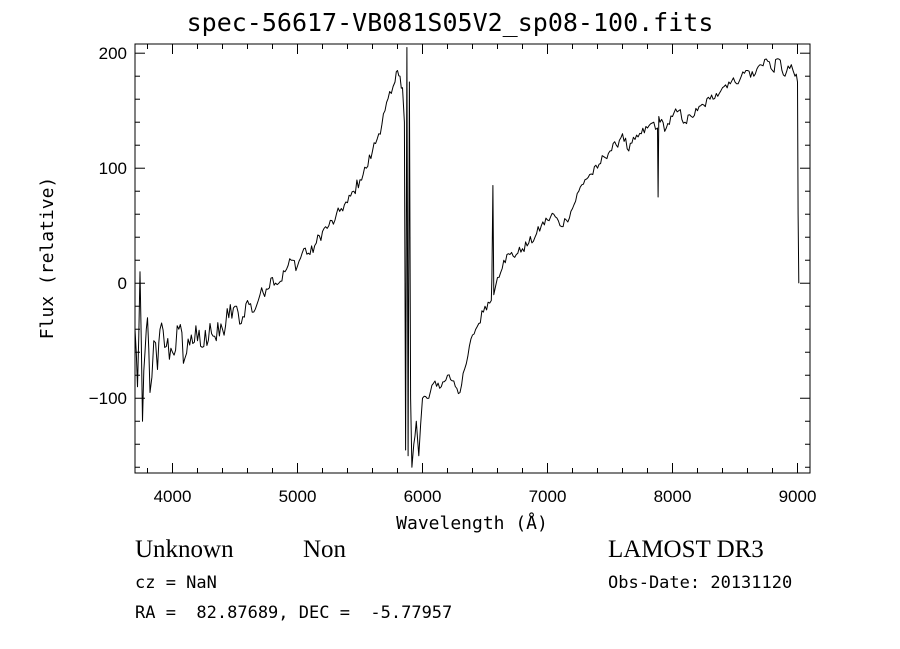  I want to click on x-tick-label: 8000, so click(673, 496).